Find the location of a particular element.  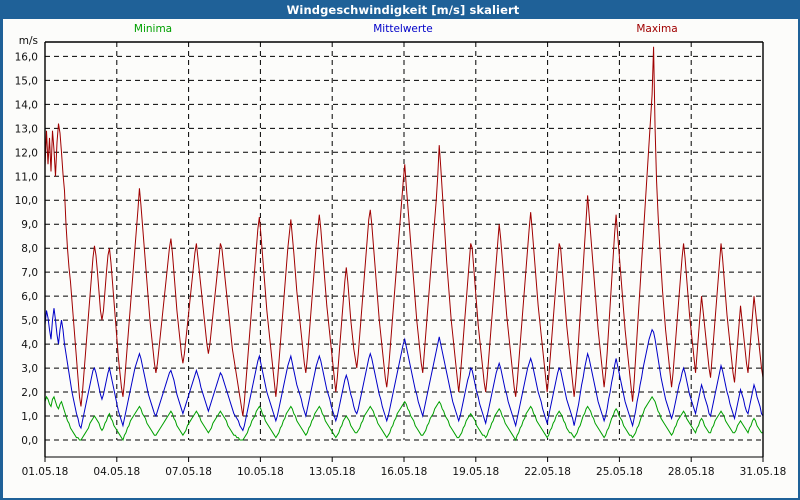

y-tick-label: 9,0 is located at coordinates (29, 225).